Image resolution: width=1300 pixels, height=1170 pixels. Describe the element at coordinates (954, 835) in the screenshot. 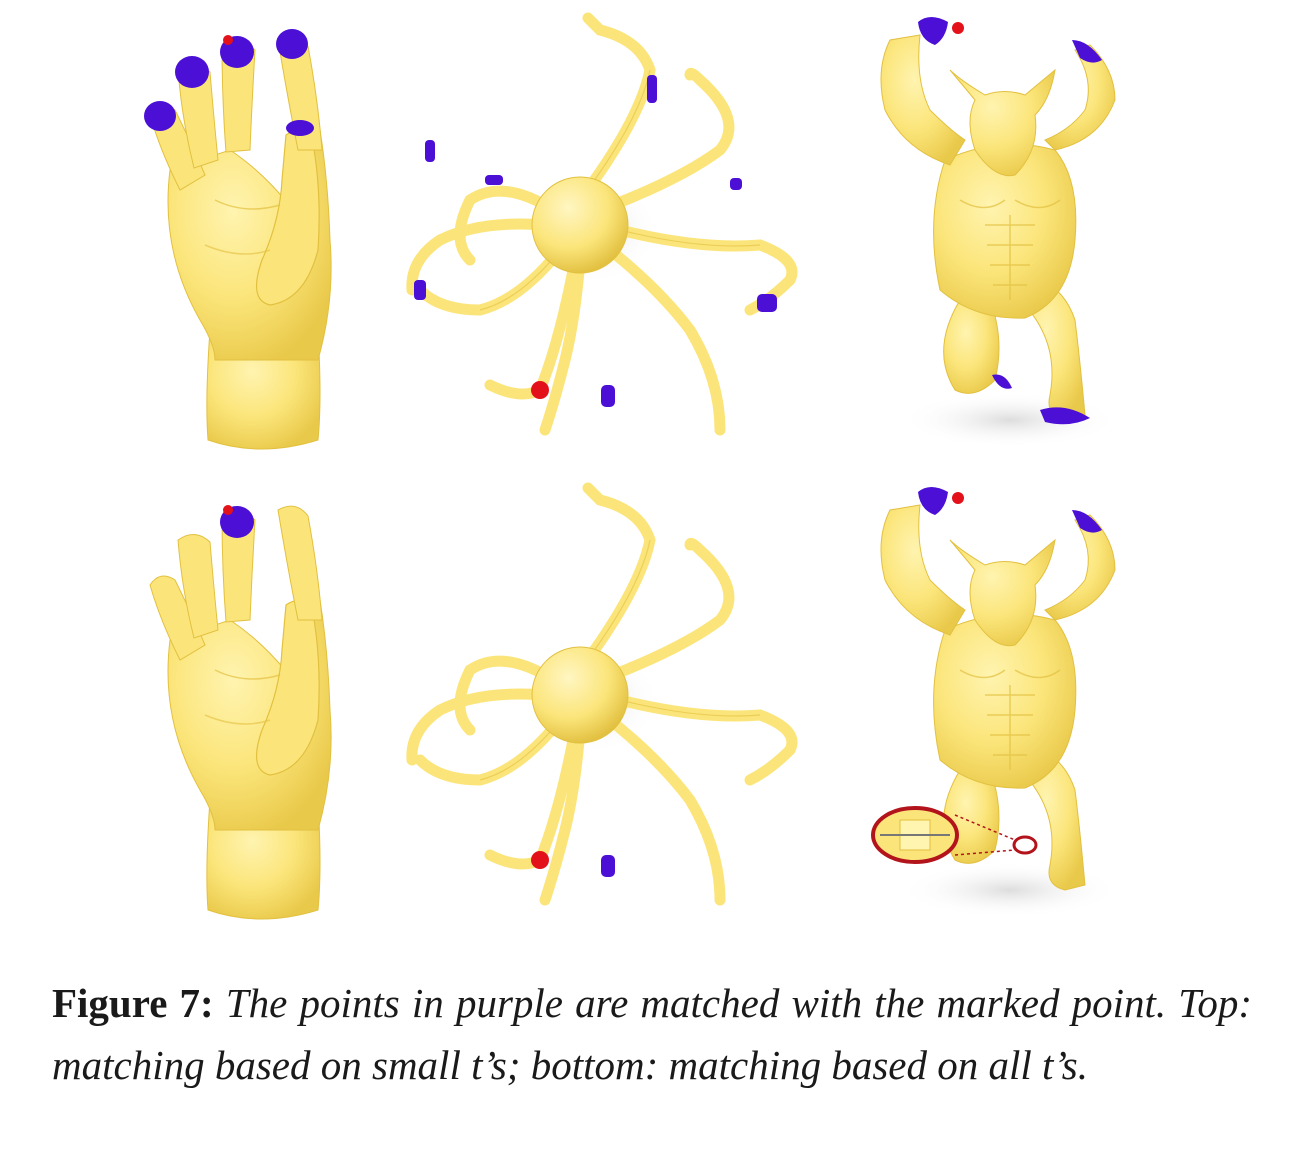

I see `zoom-inset` at that location.